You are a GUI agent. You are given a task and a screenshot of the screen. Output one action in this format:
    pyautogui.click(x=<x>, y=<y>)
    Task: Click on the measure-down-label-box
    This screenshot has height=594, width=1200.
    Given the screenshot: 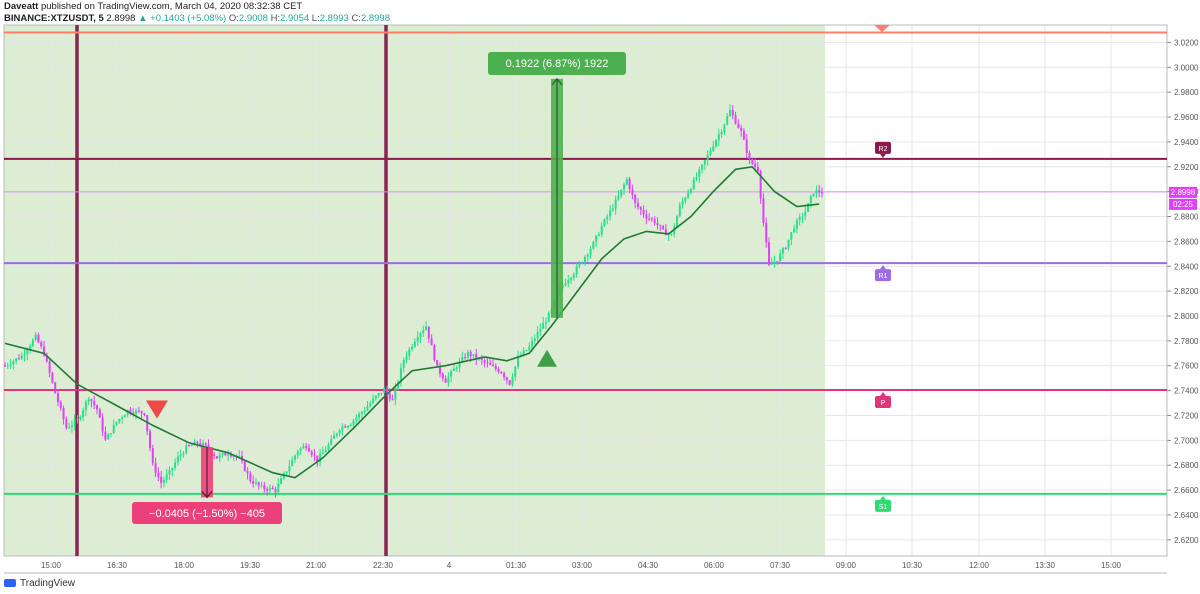 What is the action you would take?
    pyautogui.click(x=207, y=513)
    